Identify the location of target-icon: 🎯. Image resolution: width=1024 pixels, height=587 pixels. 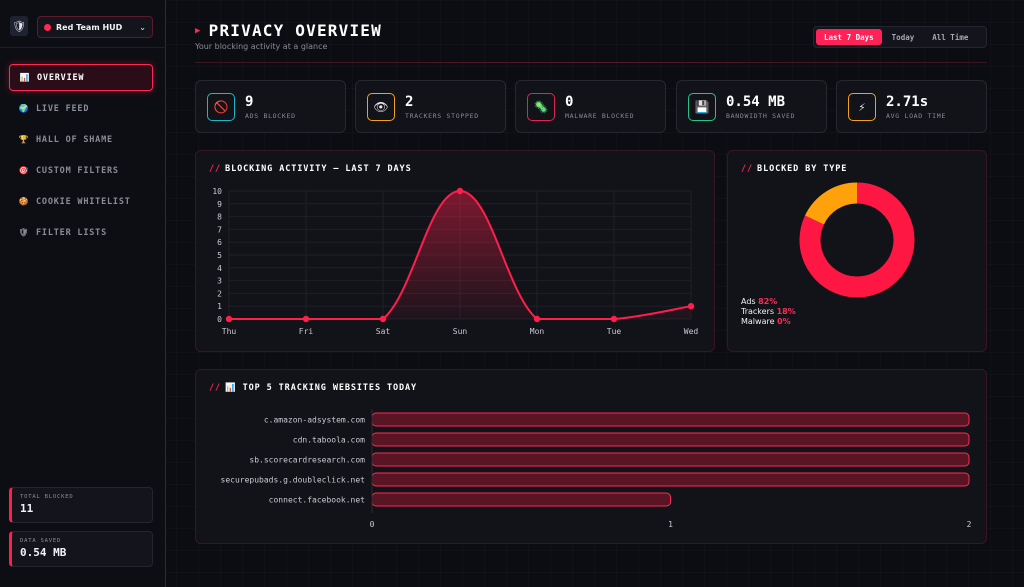
(24, 170).